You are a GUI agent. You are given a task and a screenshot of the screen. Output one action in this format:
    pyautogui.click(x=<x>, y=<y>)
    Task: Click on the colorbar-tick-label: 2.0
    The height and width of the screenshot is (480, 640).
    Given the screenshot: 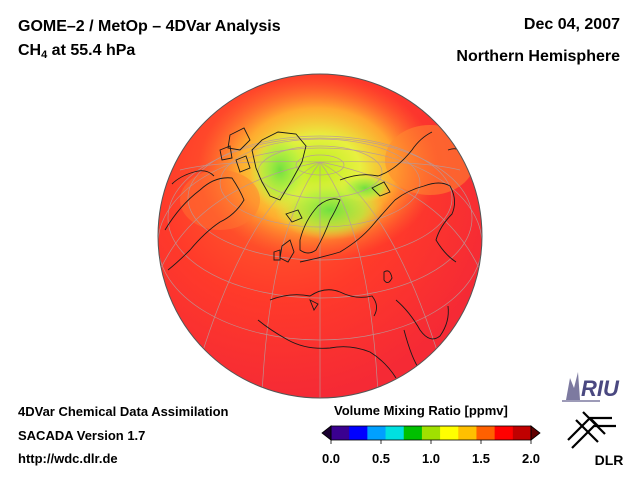 What is the action you would take?
    pyautogui.click(x=531, y=458)
    